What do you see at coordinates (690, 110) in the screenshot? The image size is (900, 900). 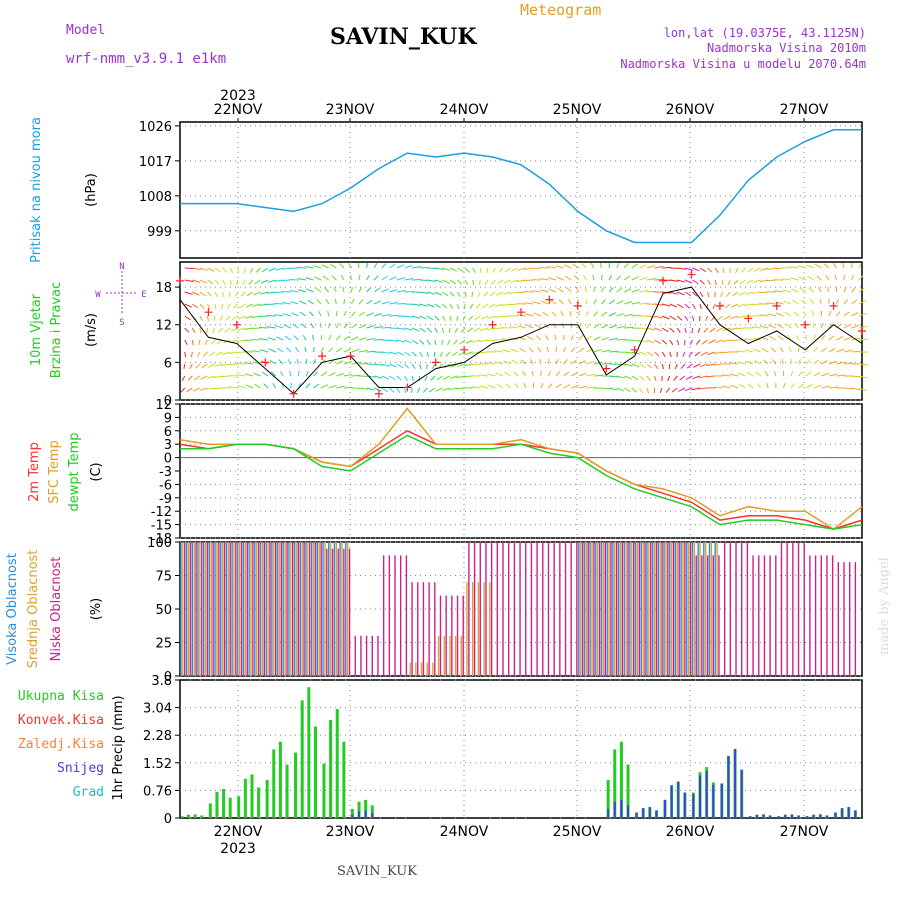 I see `date-label-top: 26NOV` at bounding box center [690, 110].